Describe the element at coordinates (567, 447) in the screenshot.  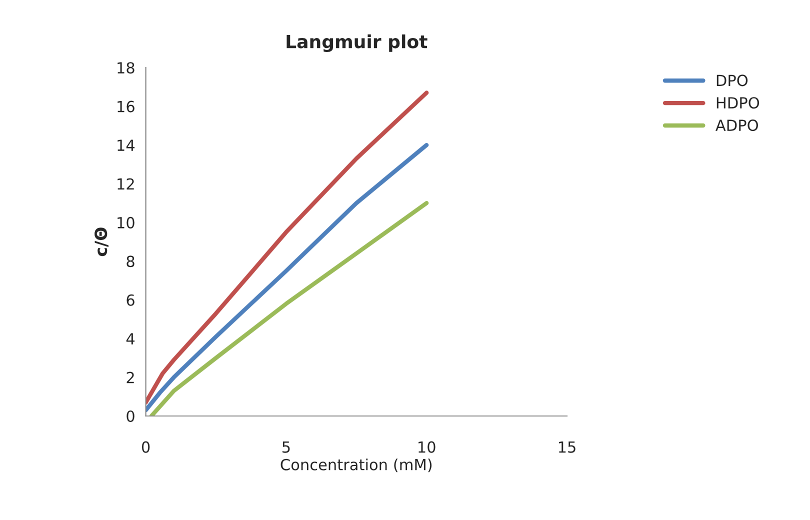
I see `x-tick-label: 15` at that location.